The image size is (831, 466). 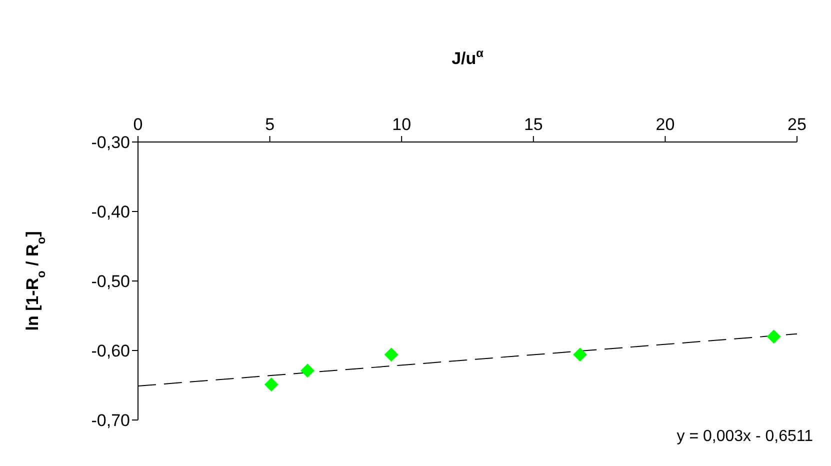 What do you see at coordinates (744, 437) in the screenshot?
I see `text: y = 0,003x - 0,6511` at bounding box center [744, 437].